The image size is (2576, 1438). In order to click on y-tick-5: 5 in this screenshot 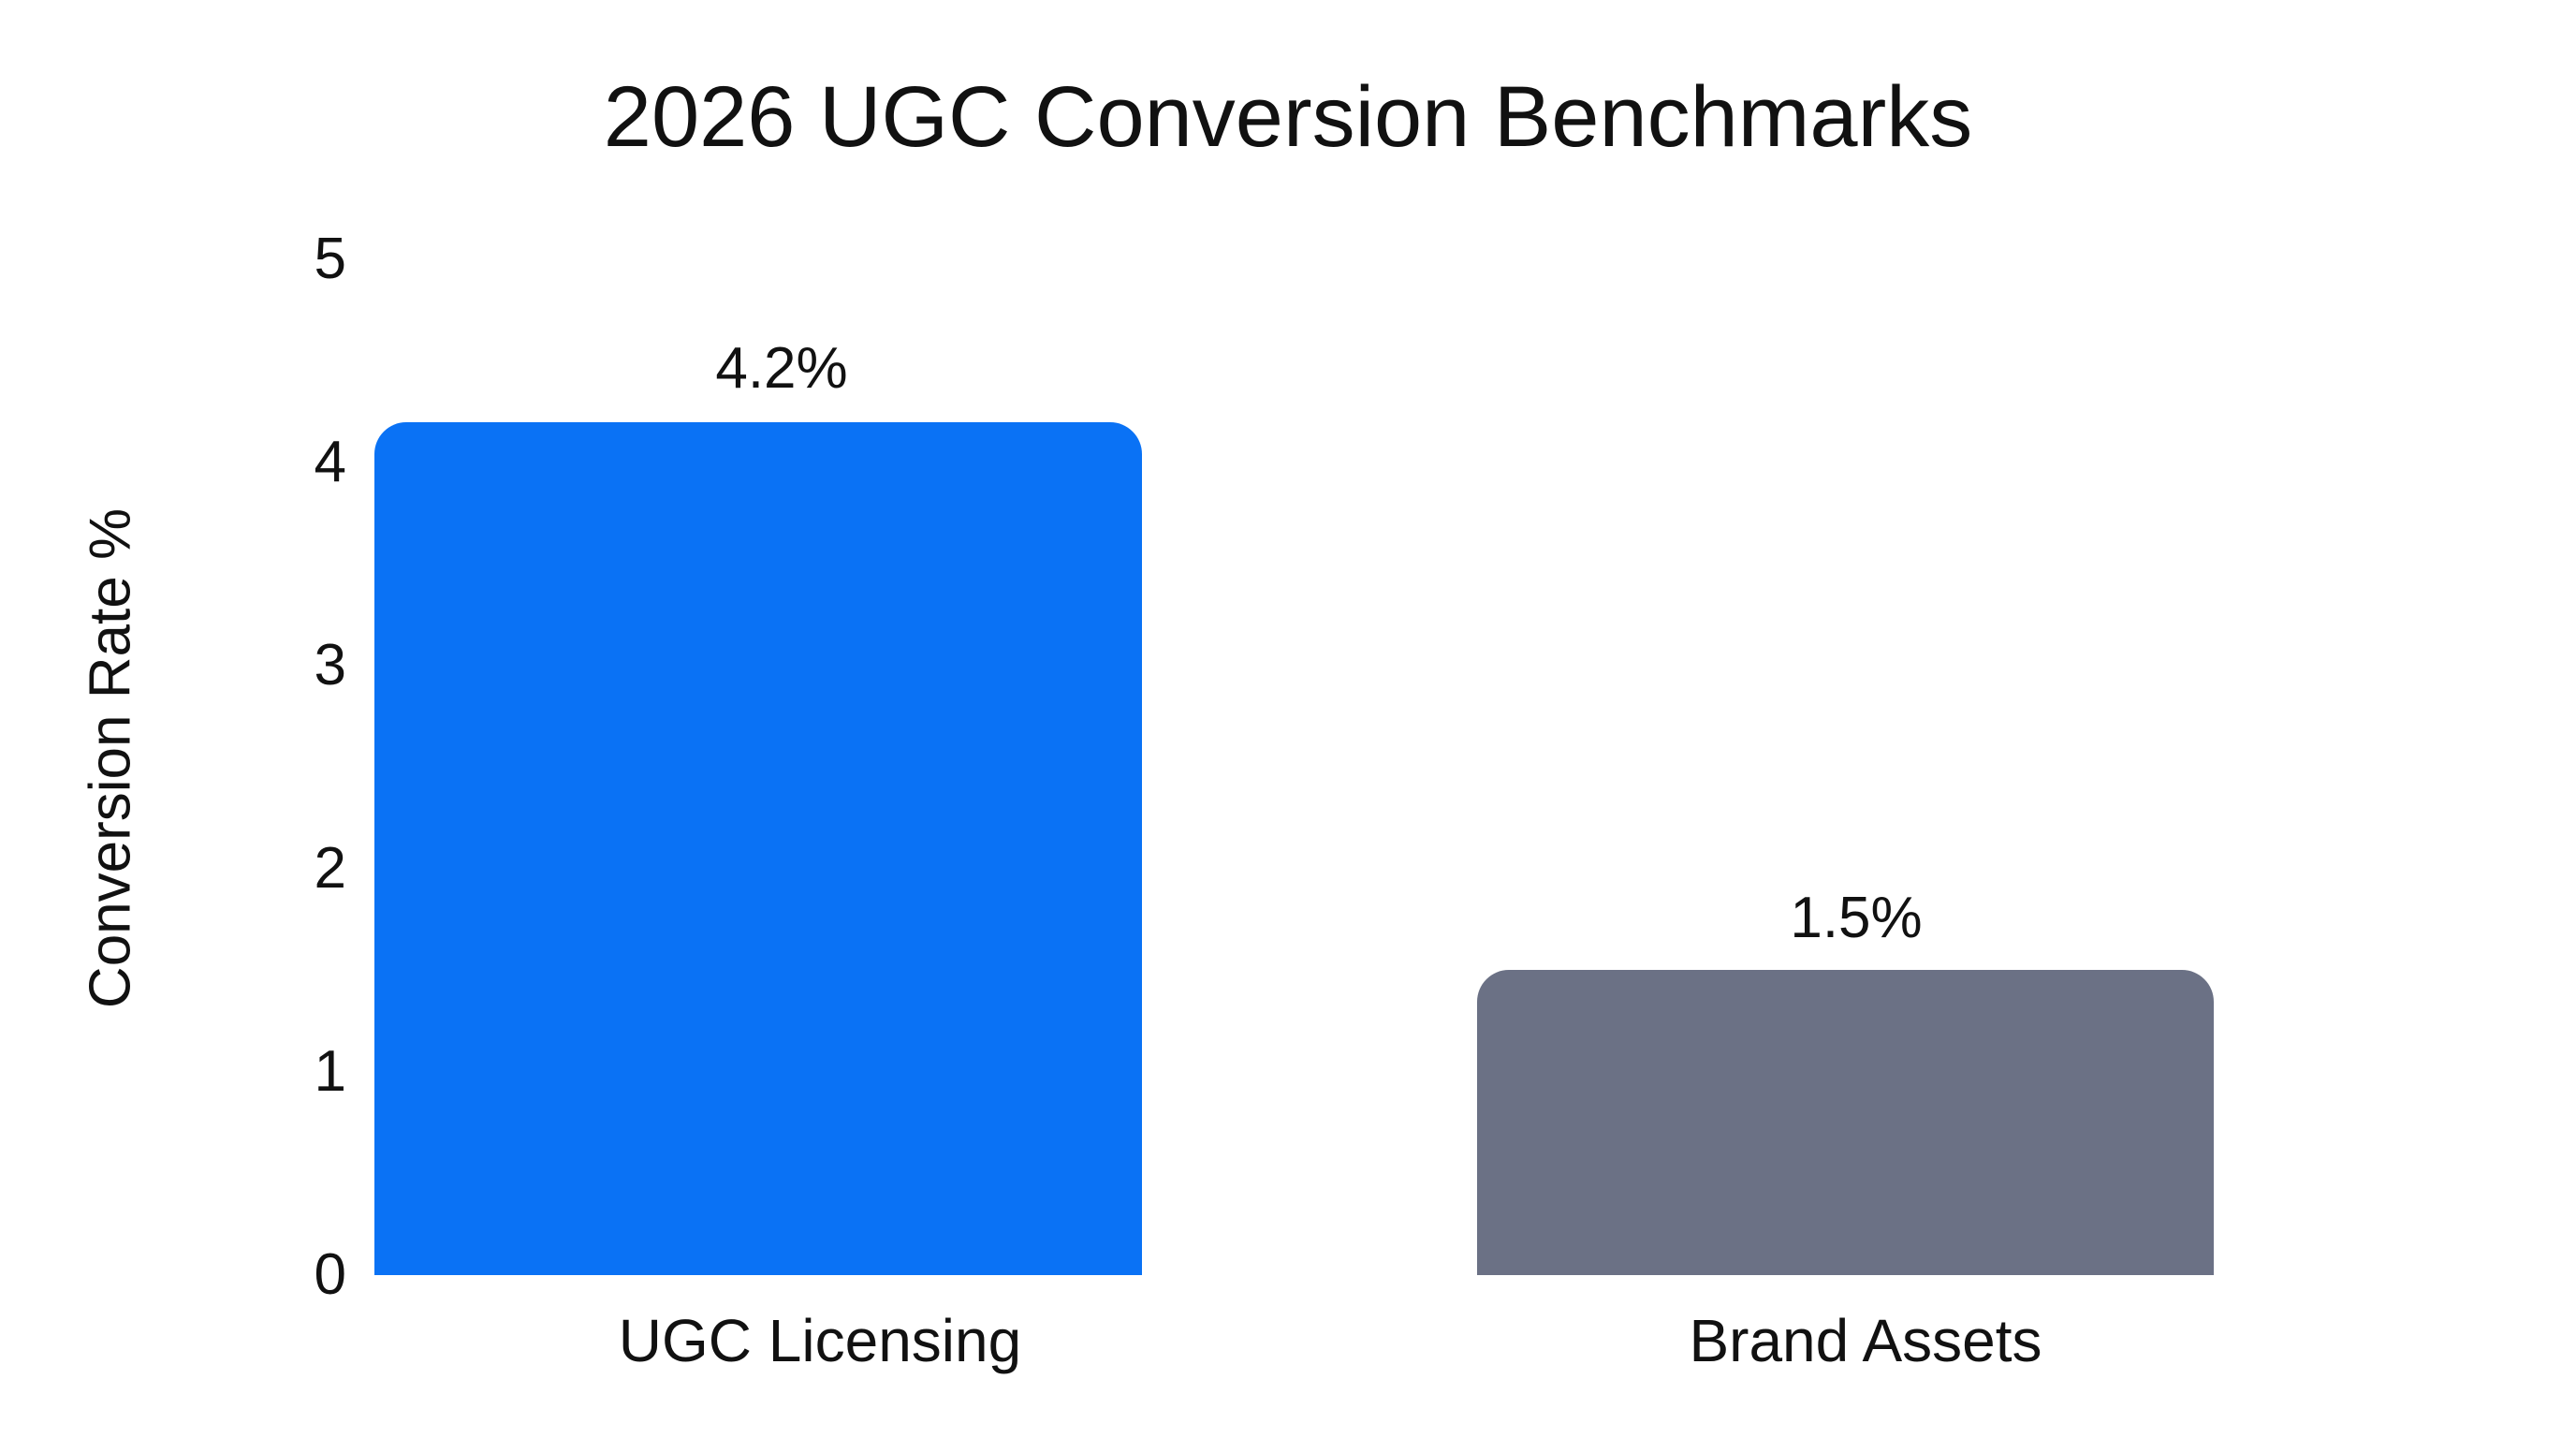, I will do `click(330, 259)`.